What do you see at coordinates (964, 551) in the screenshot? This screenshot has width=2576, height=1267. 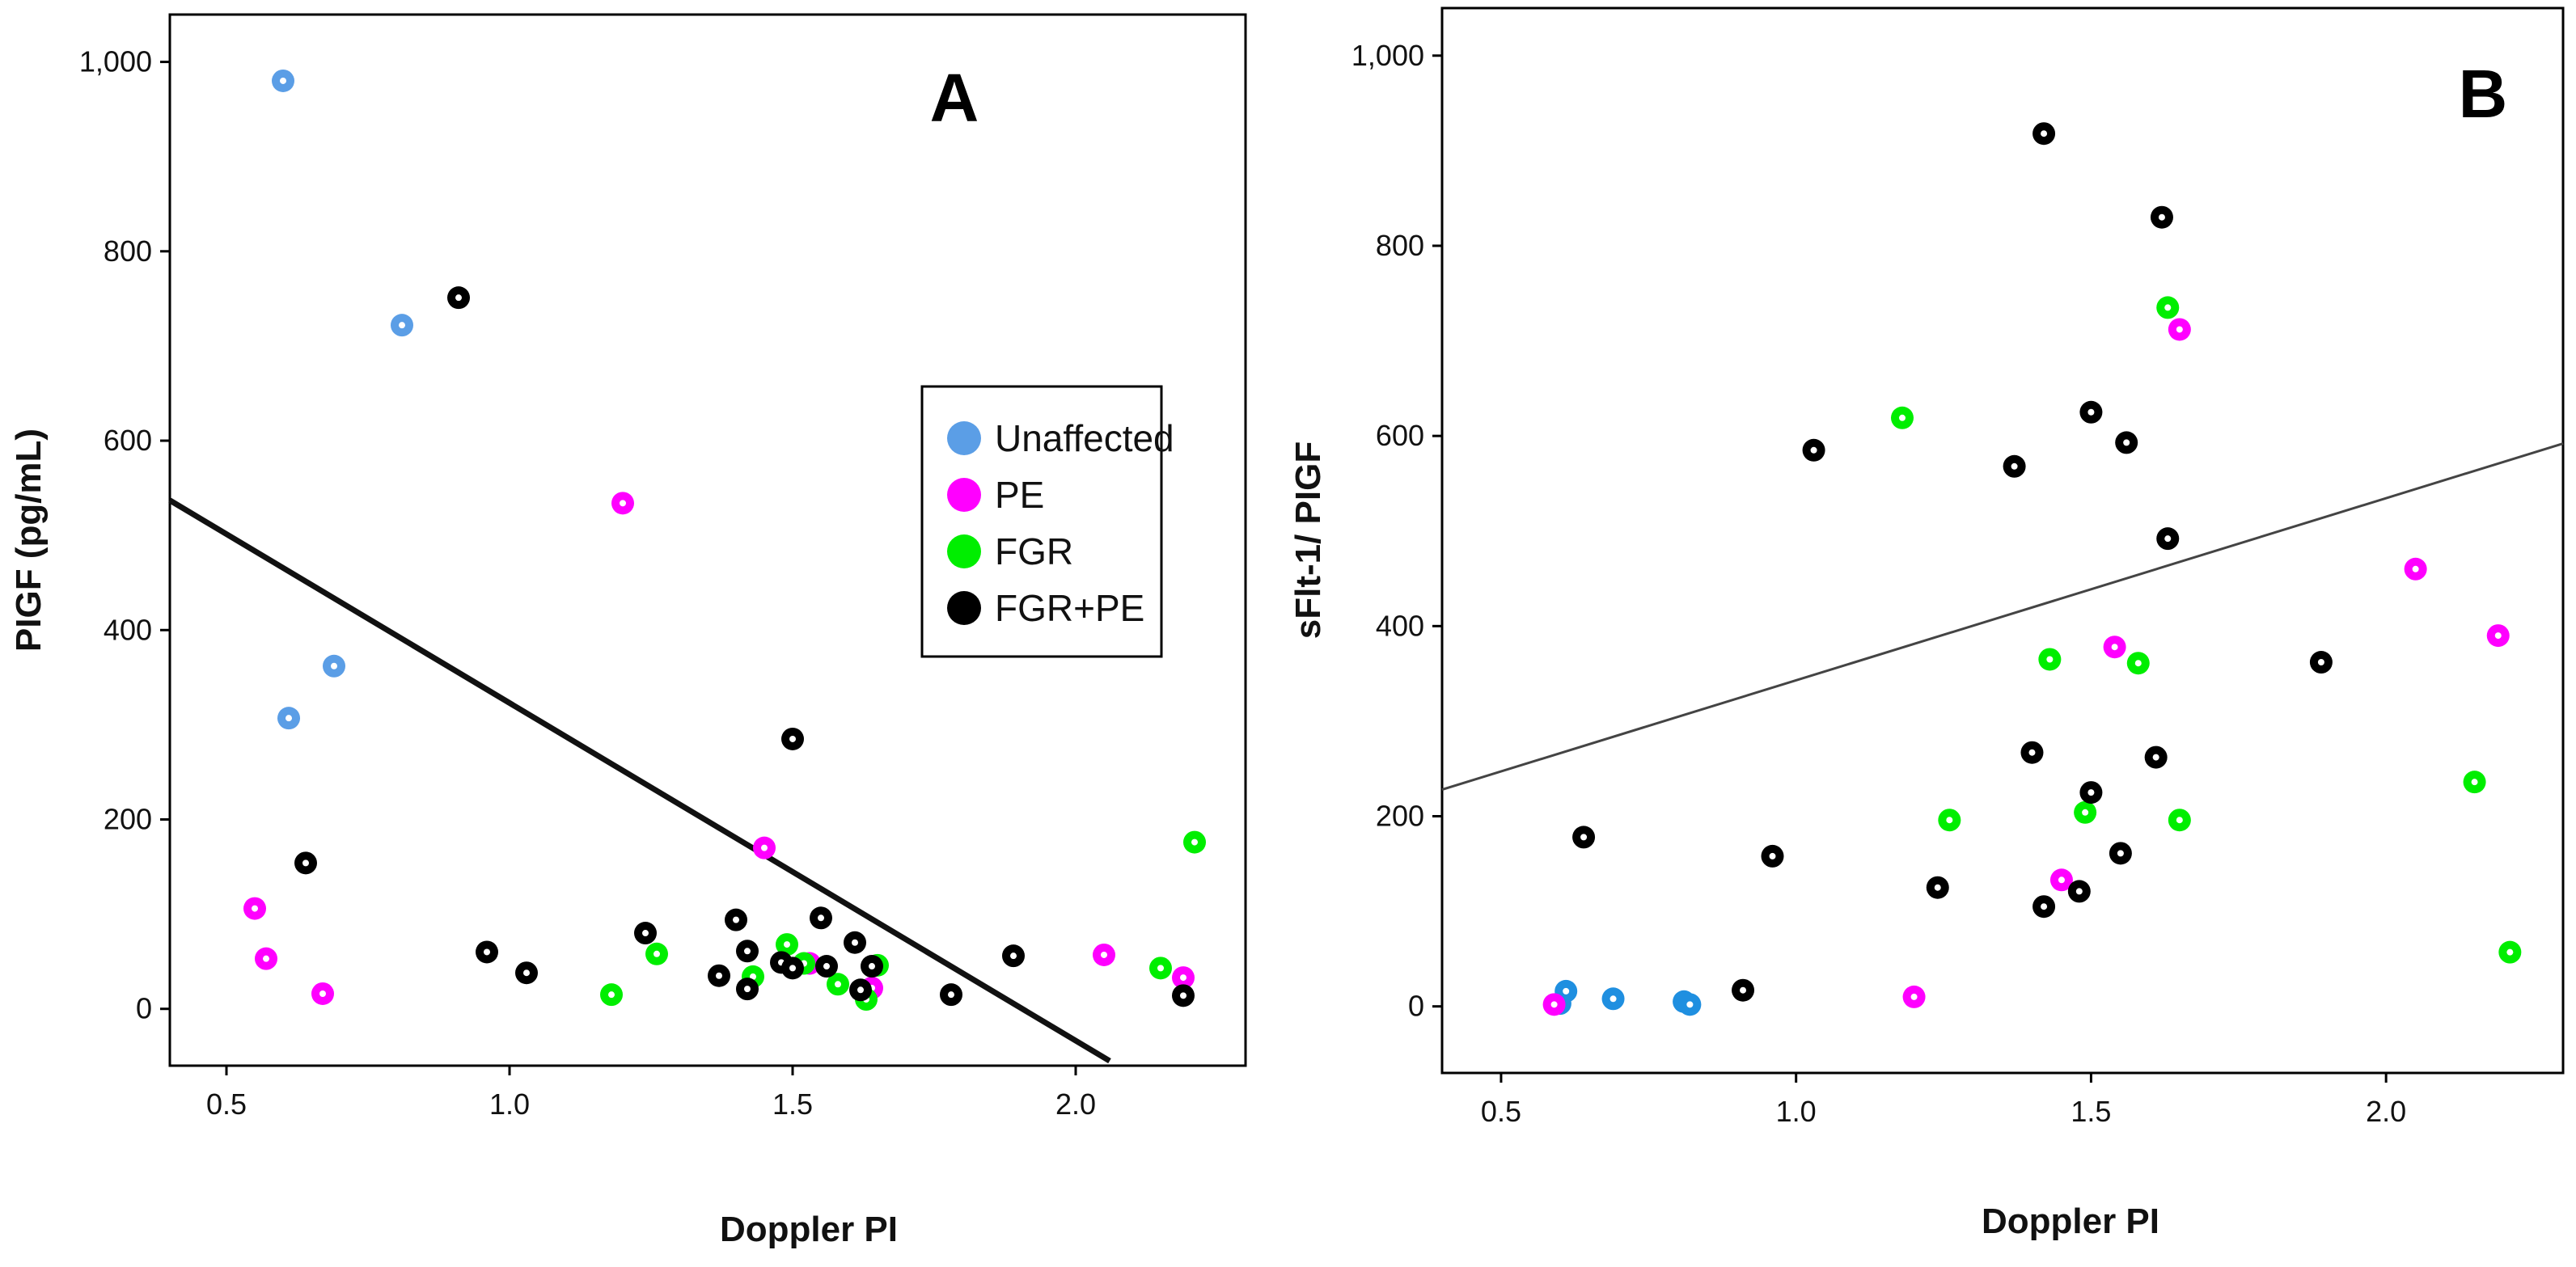 I see `legend-marker-fgr` at bounding box center [964, 551].